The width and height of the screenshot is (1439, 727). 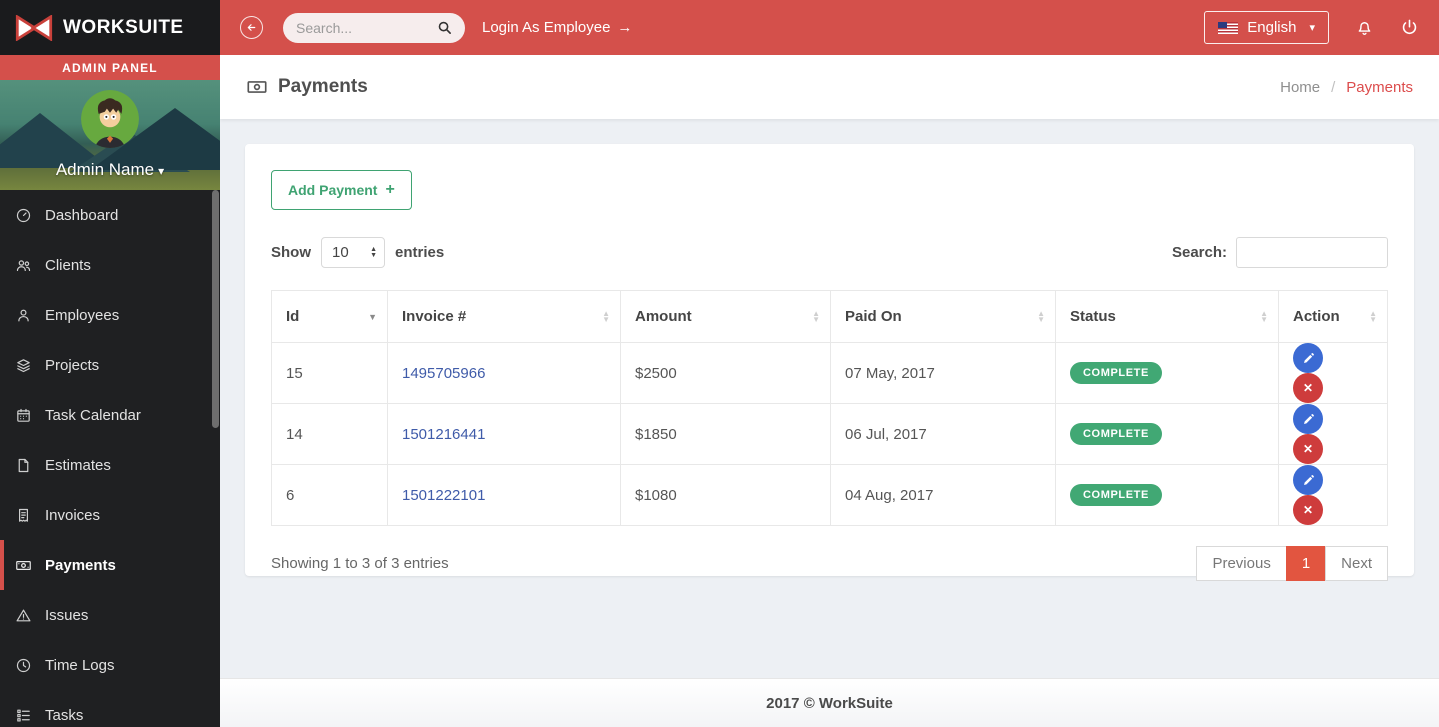 What do you see at coordinates (34, 27) in the screenshot?
I see `worksuite-bowtie-icon` at bounding box center [34, 27].